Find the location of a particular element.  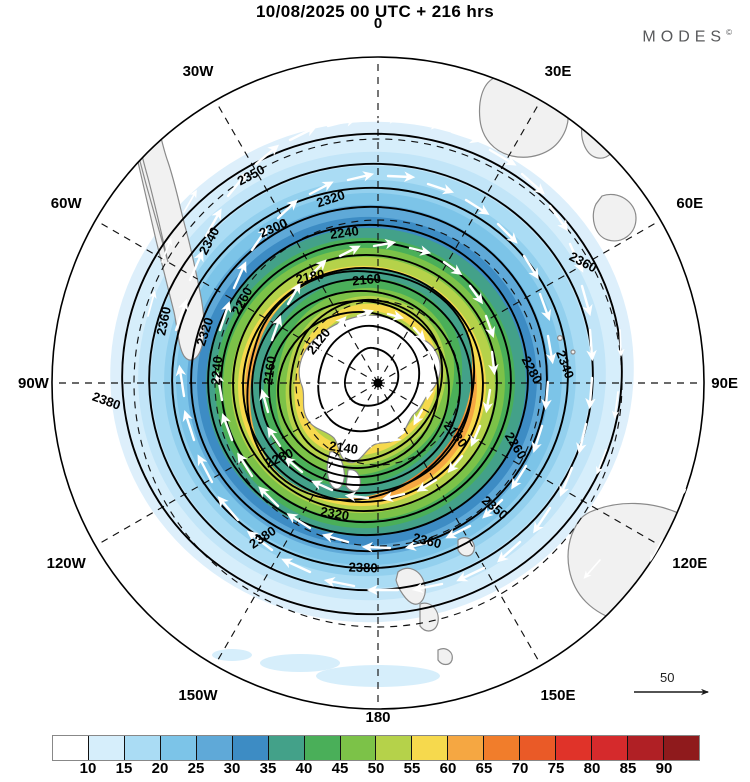

colorbar-tick-label: 90 is located at coordinates (664, 768).